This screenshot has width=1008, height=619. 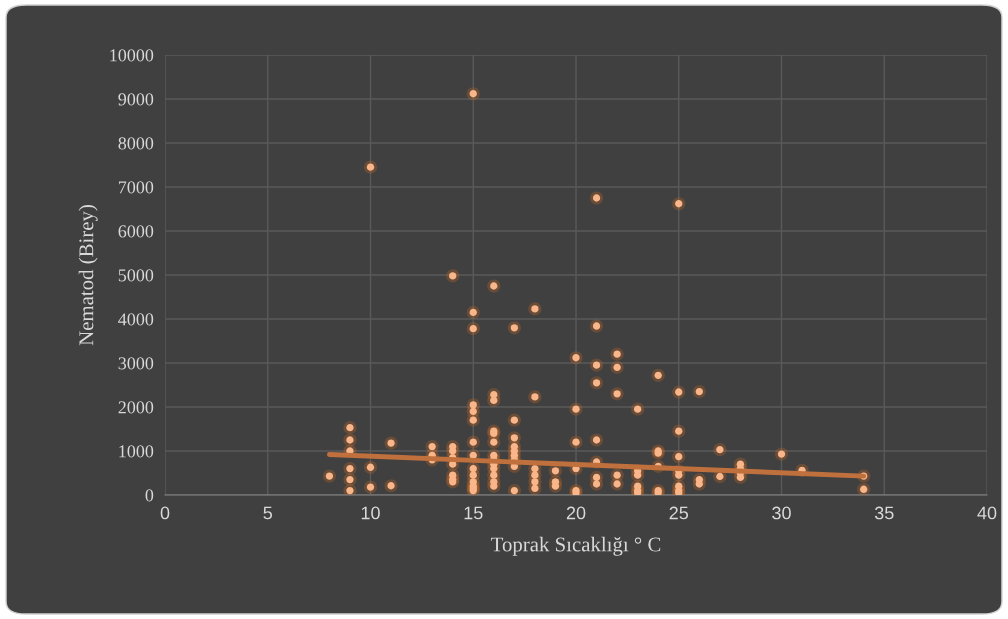 What do you see at coordinates (132, 55) in the screenshot?
I see `y-tick-label: 10000` at bounding box center [132, 55].